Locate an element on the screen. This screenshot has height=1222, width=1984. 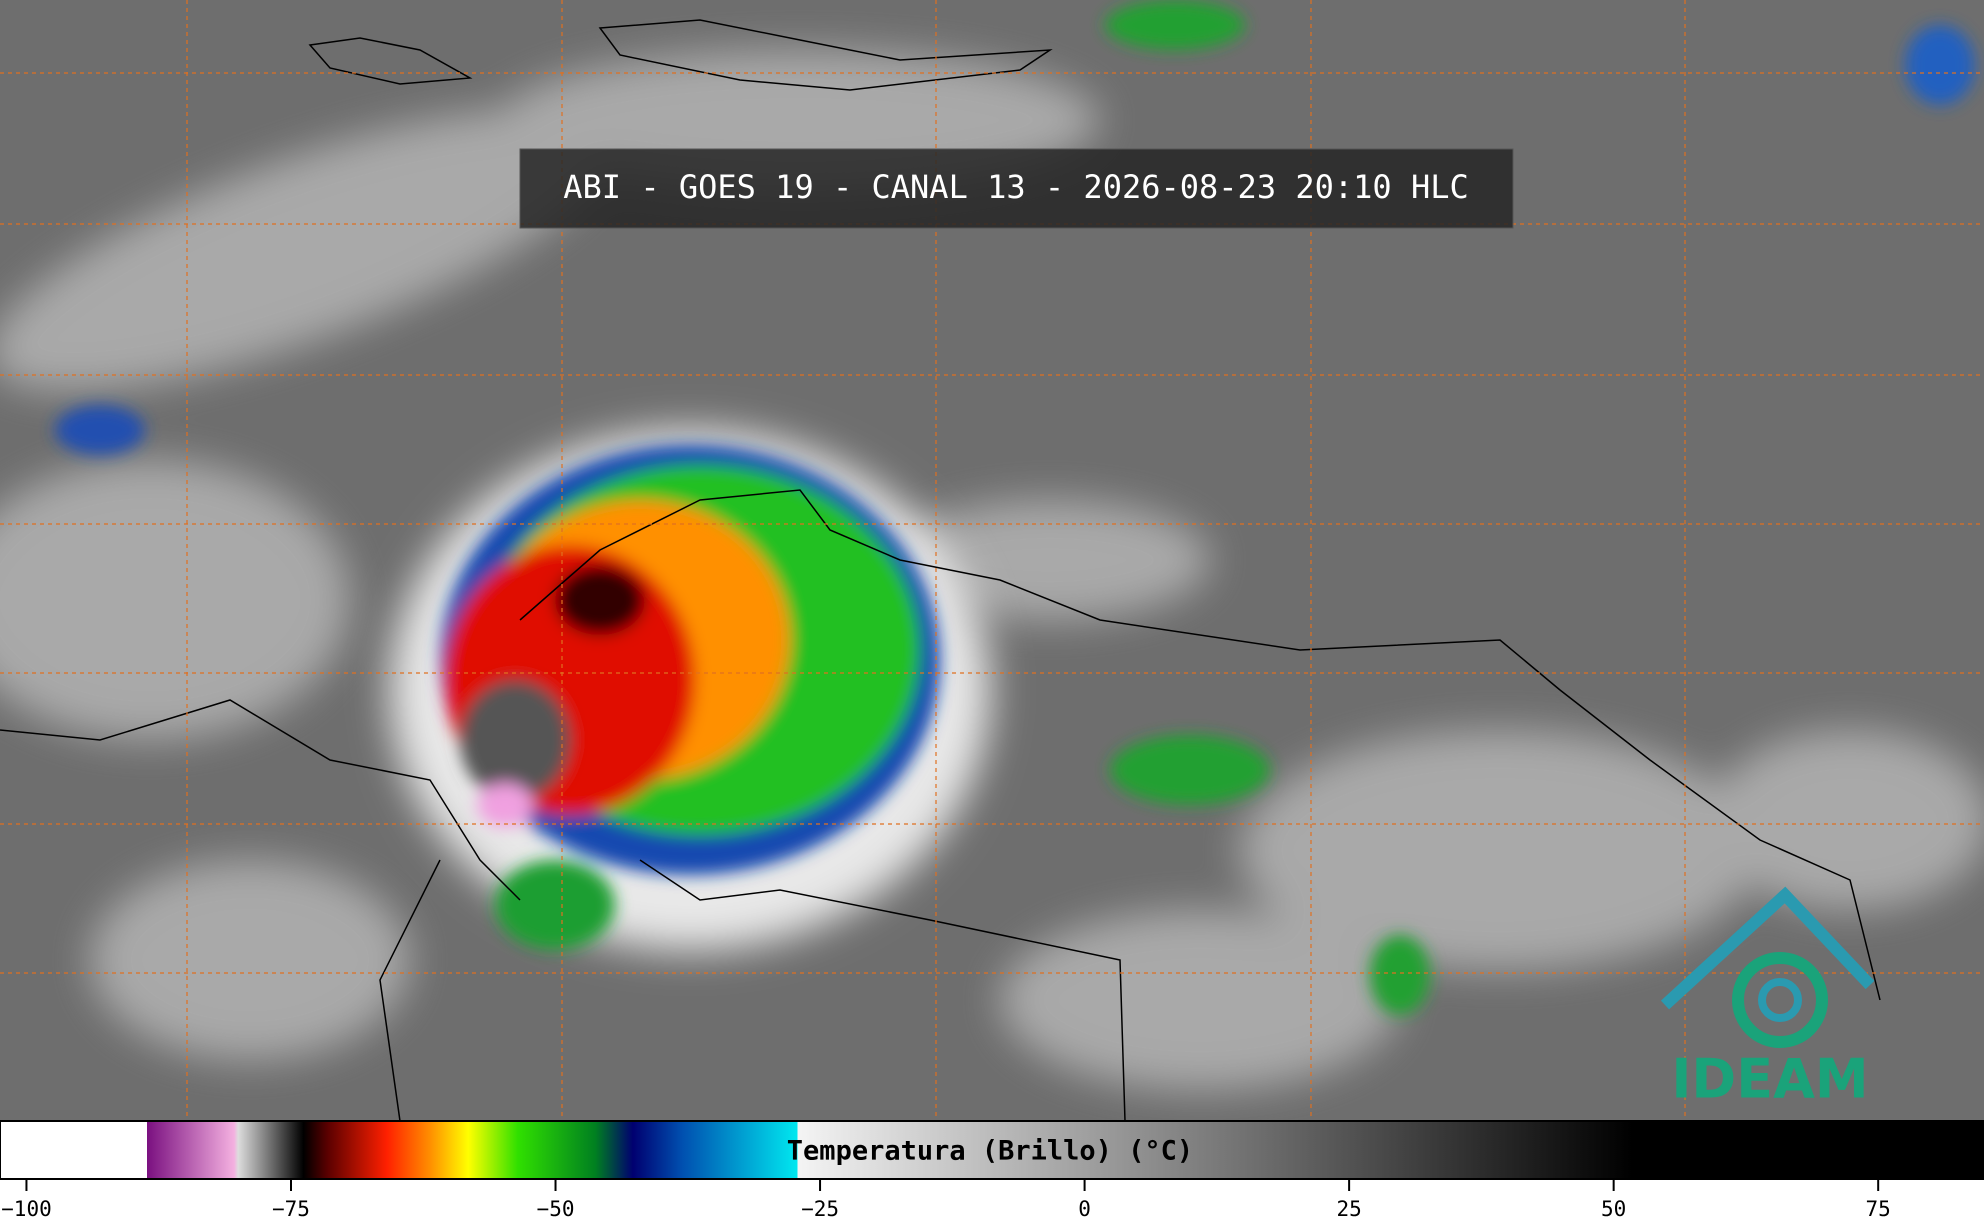
tick-label: −50 is located at coordinates (556, 1209).